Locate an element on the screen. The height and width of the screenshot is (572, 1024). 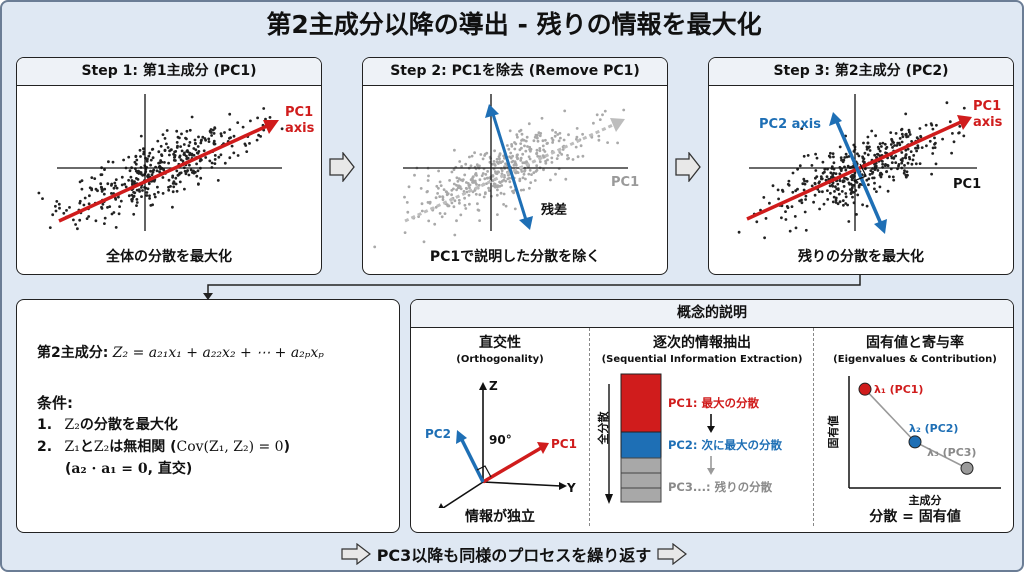
footer: PC3以降も同様のプロセスを繰り返す is located at coordinates (513, 556).